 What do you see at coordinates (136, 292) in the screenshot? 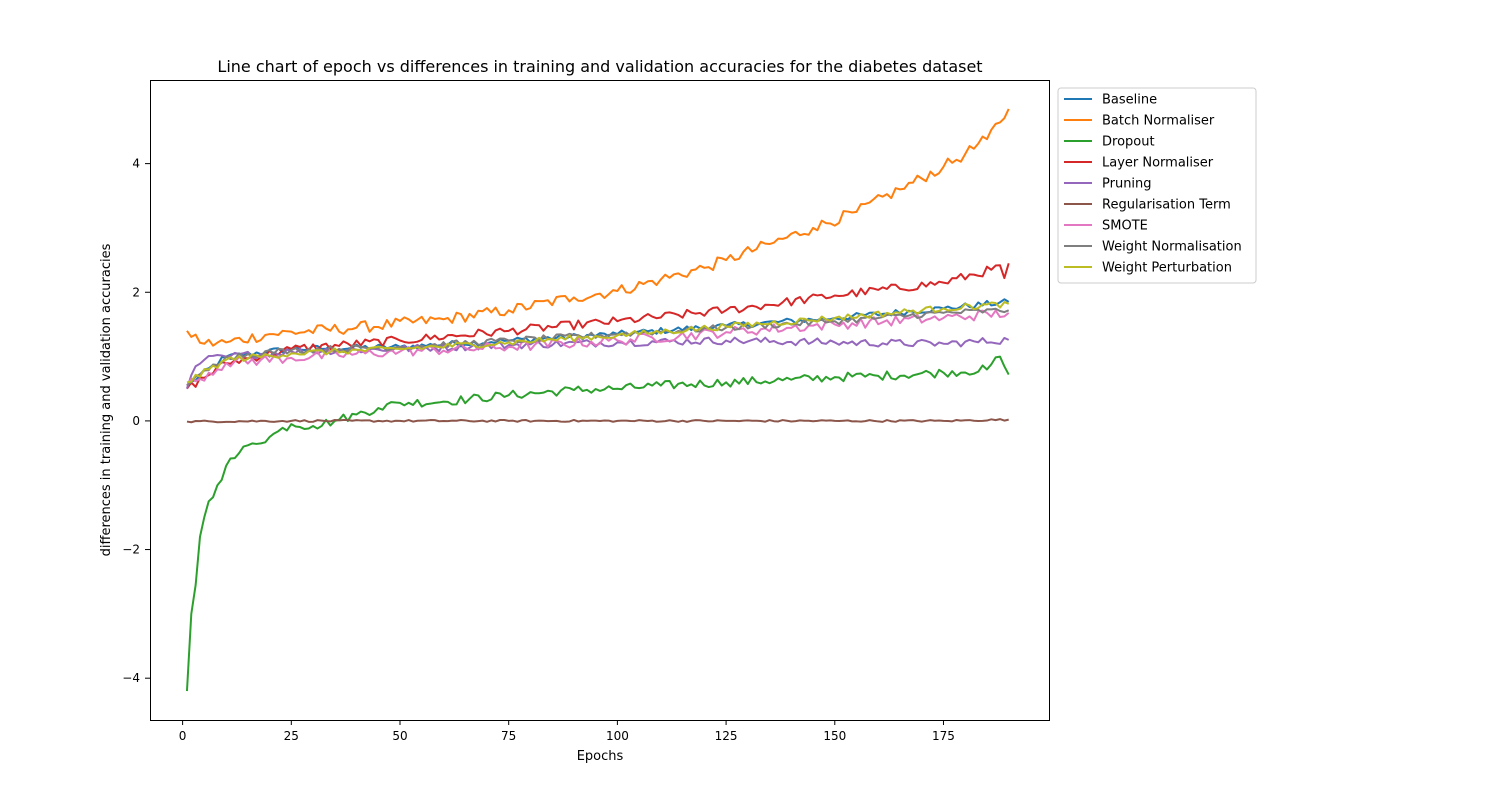
I see `y-tick-label: 2` at bounding box center [136, 292].